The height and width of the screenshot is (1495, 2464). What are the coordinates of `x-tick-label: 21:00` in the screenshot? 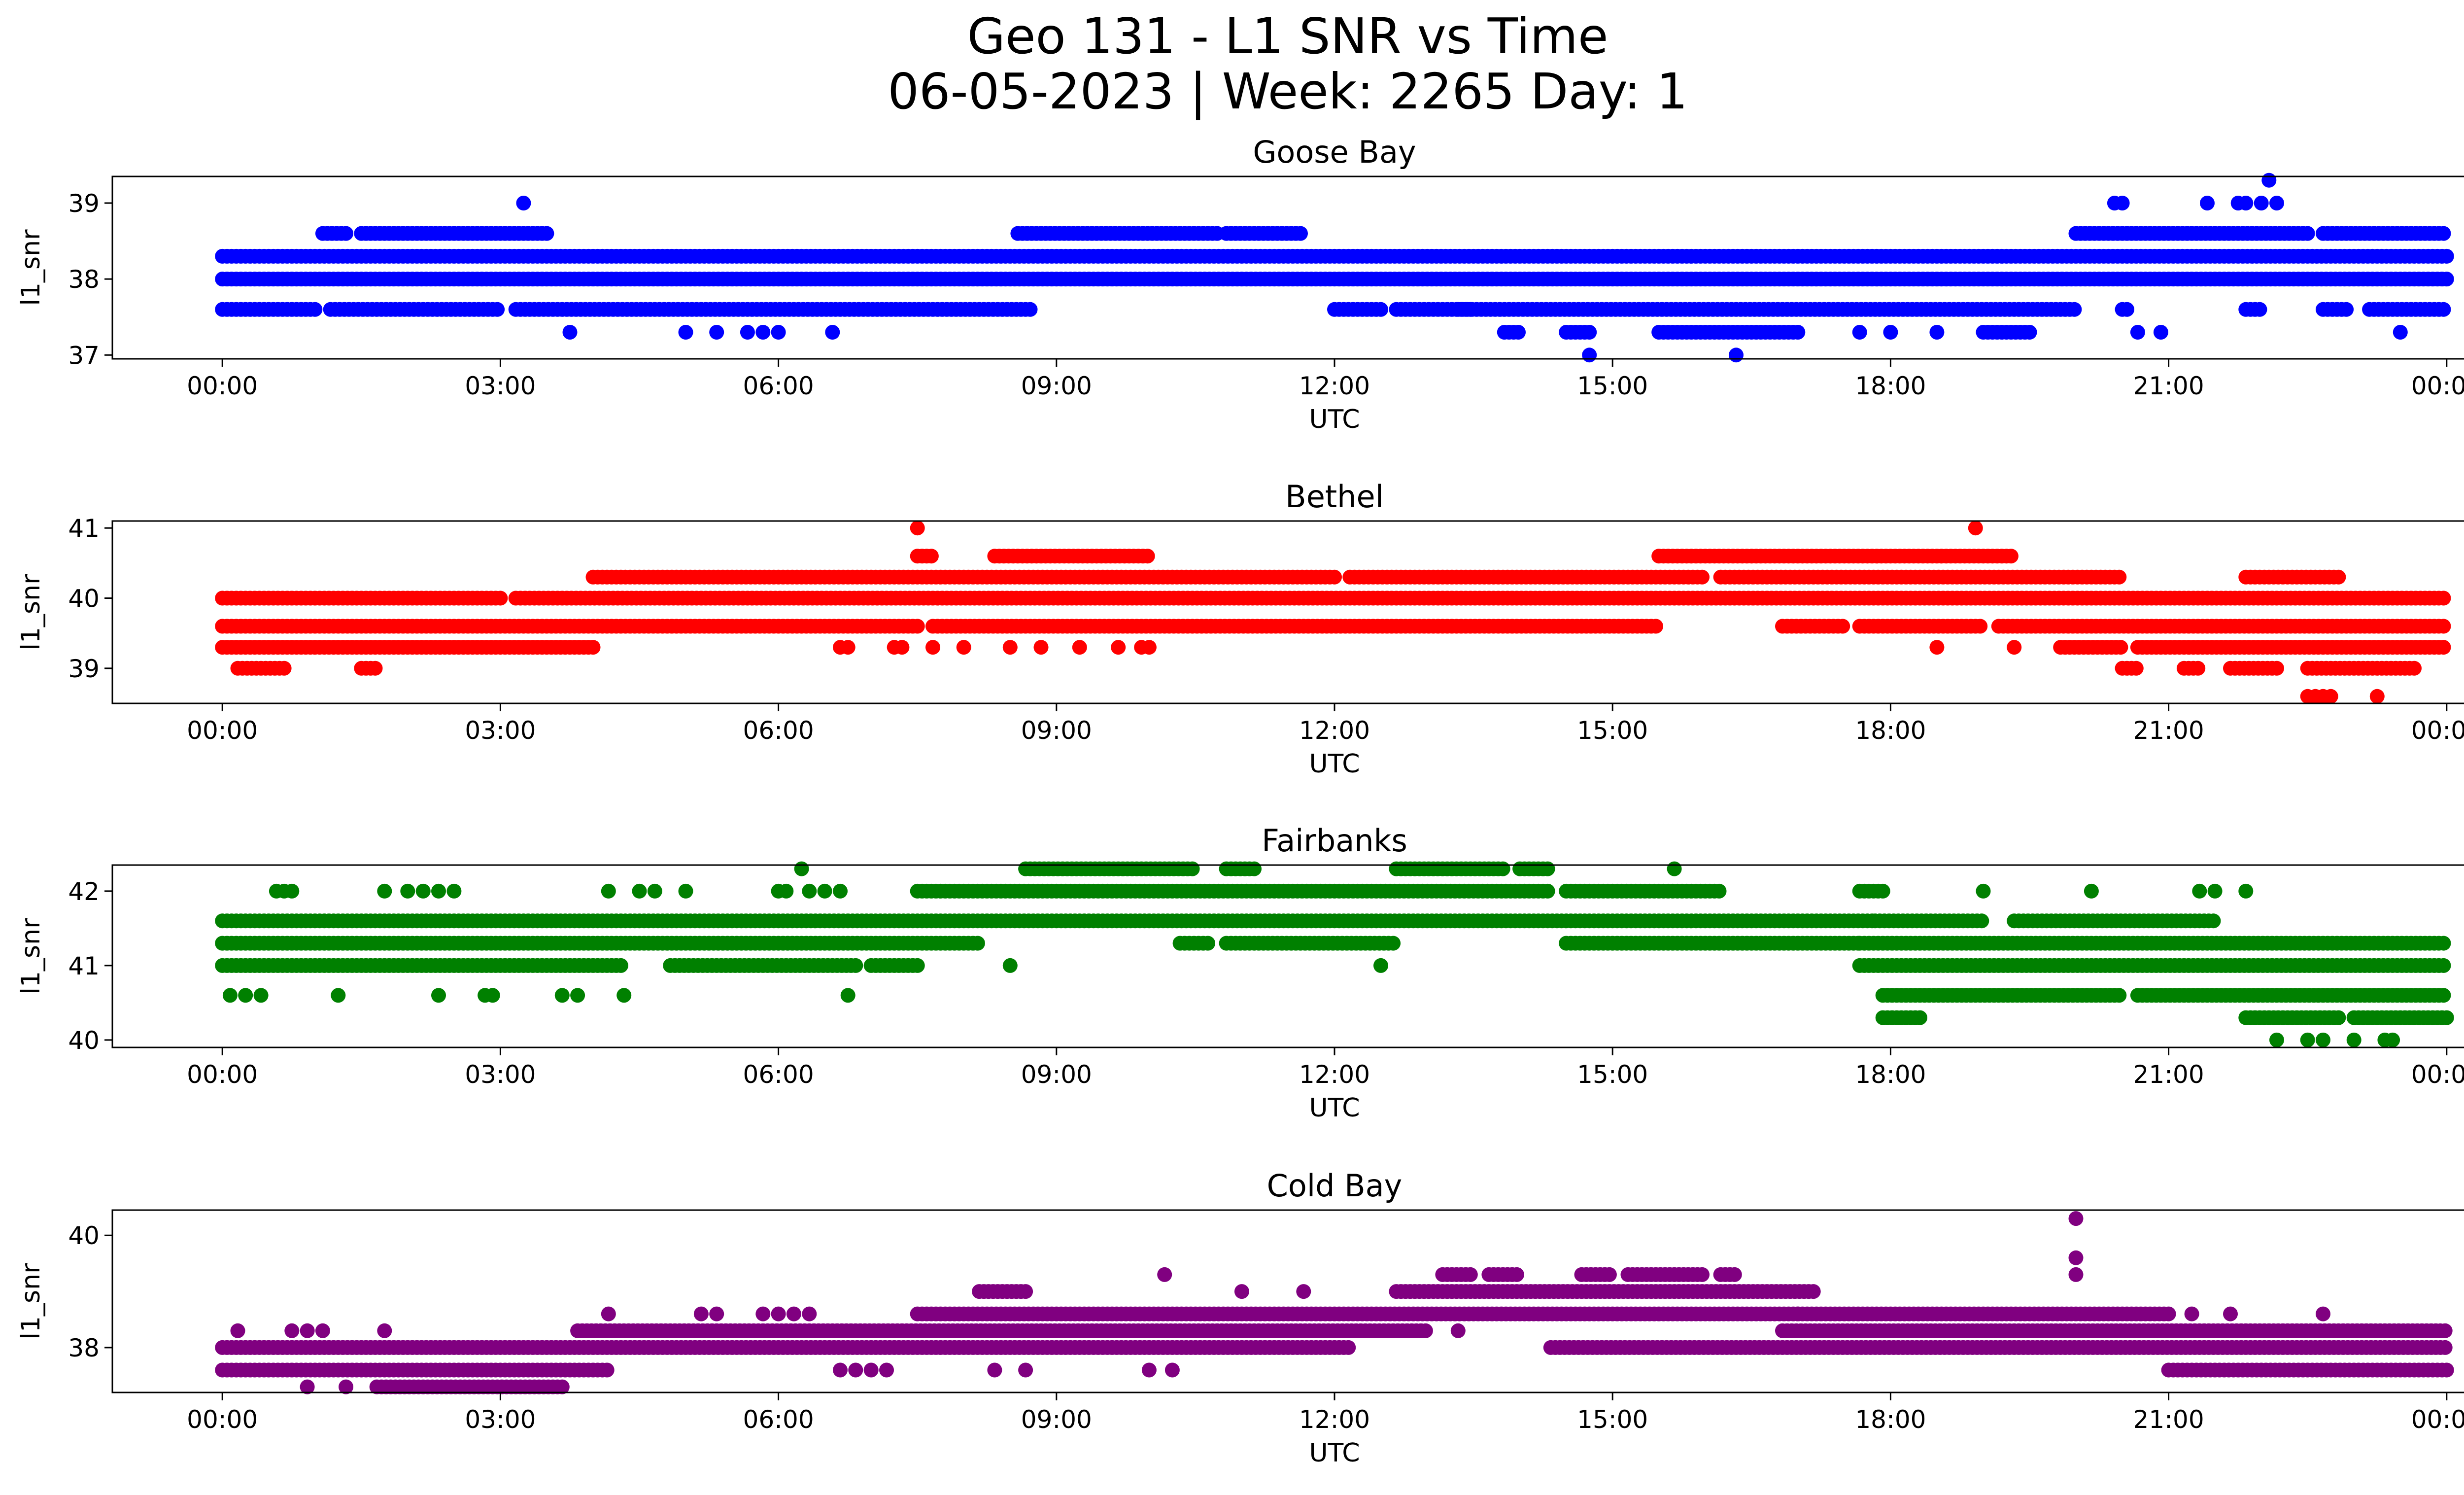 It's located at (2168, 730).